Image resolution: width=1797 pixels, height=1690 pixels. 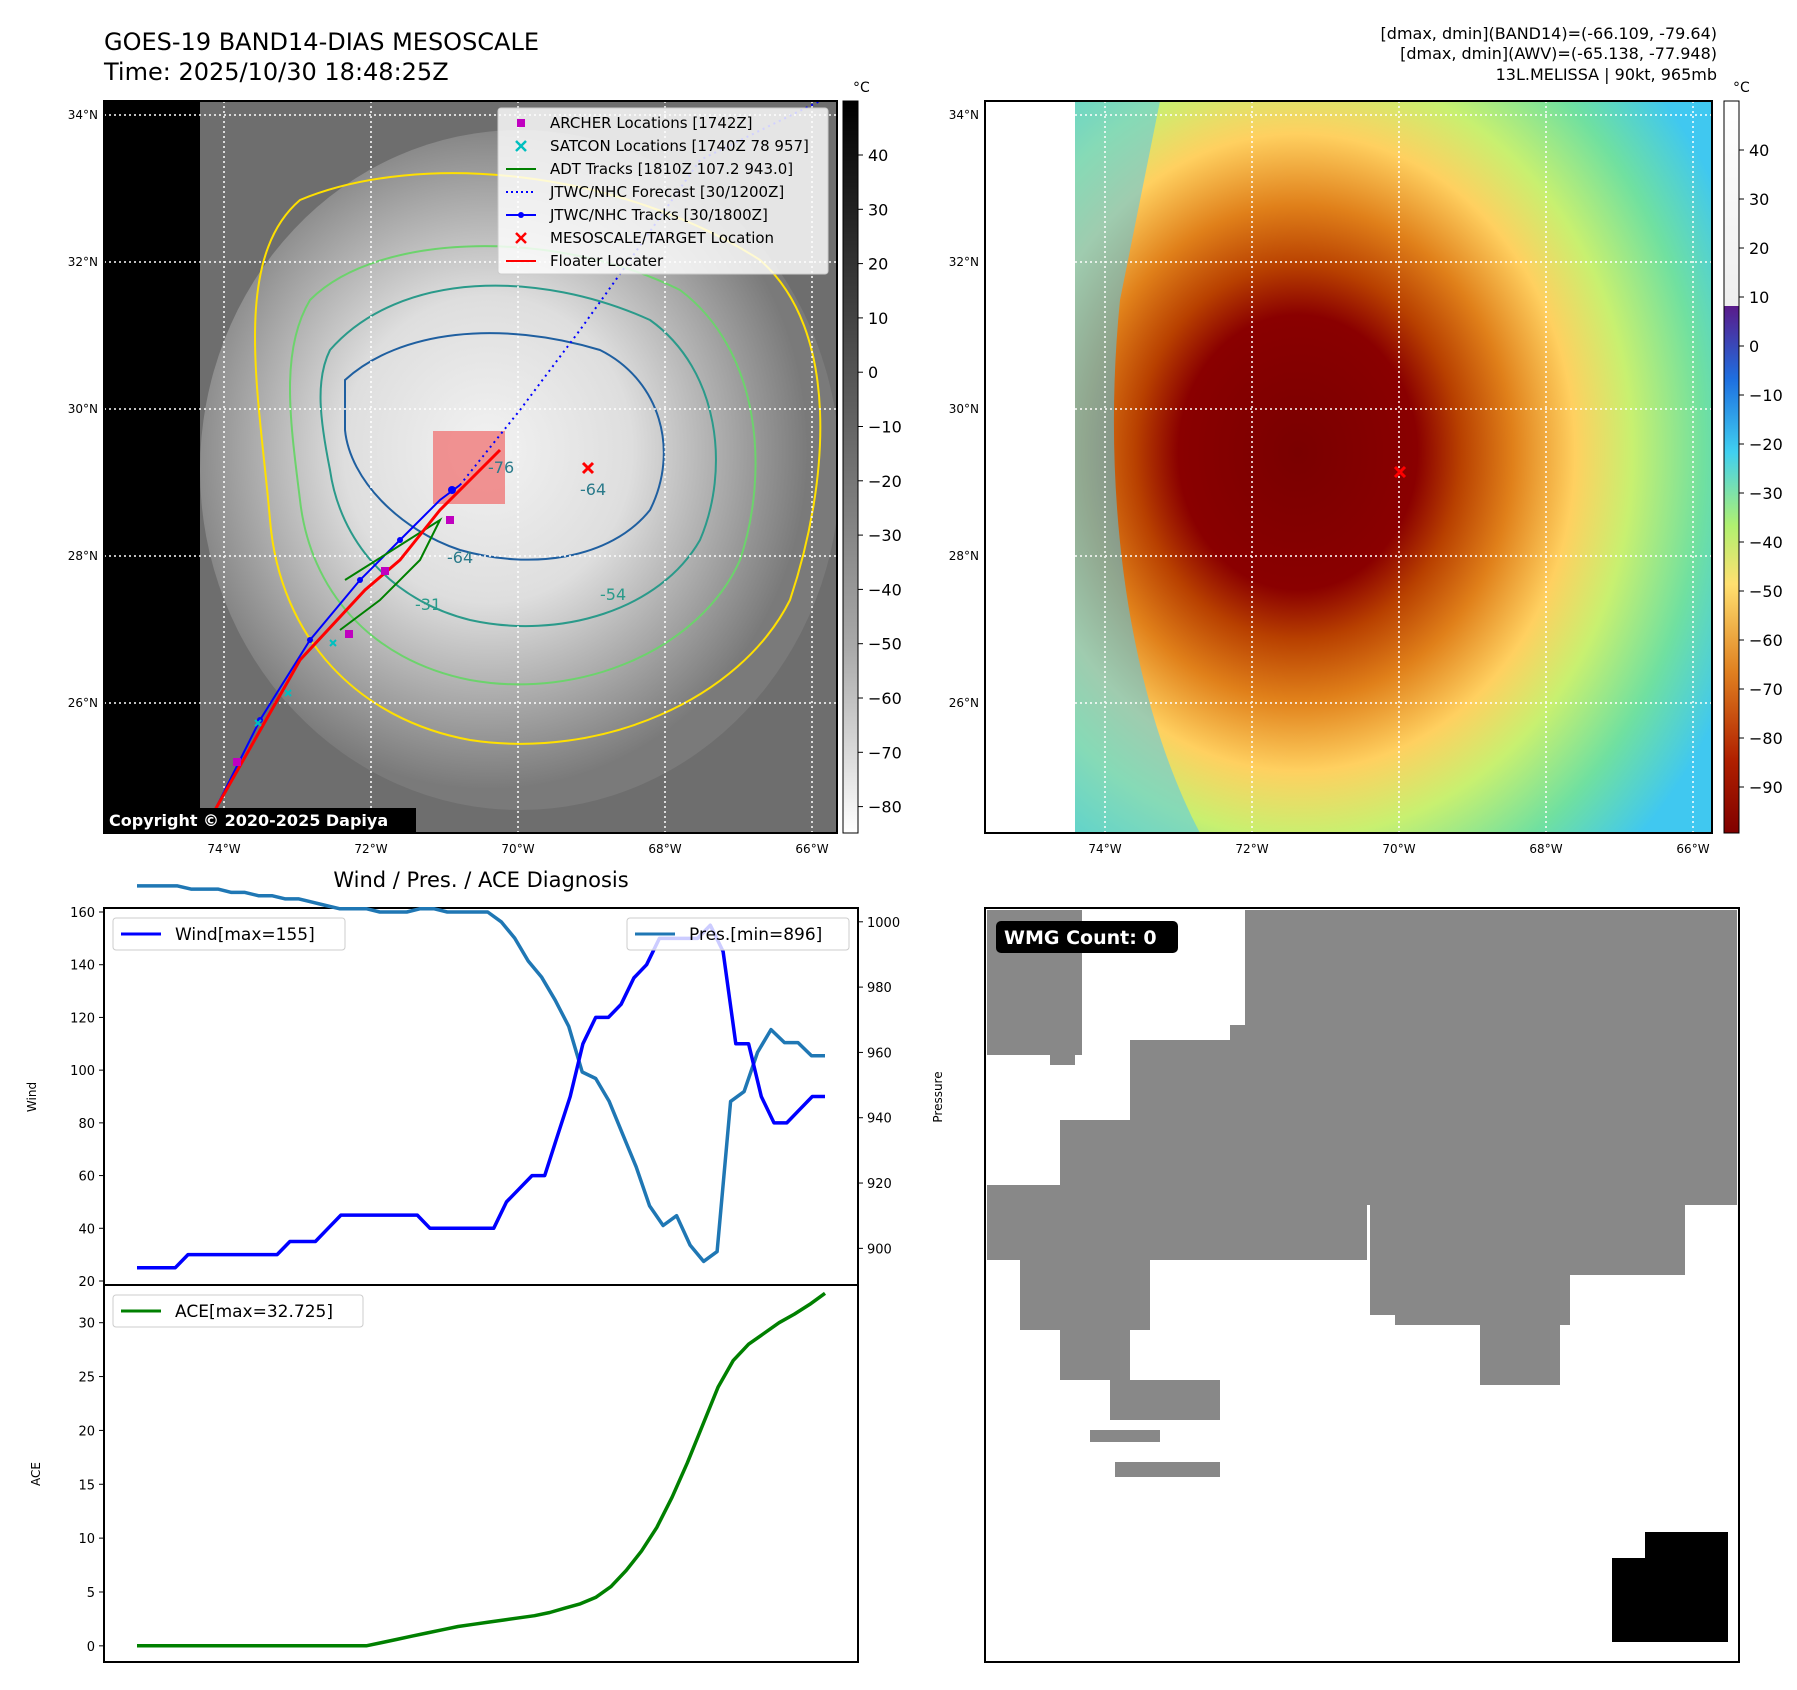 I want to click on ace-tick-label: 15, so click(x=86, y=1485).